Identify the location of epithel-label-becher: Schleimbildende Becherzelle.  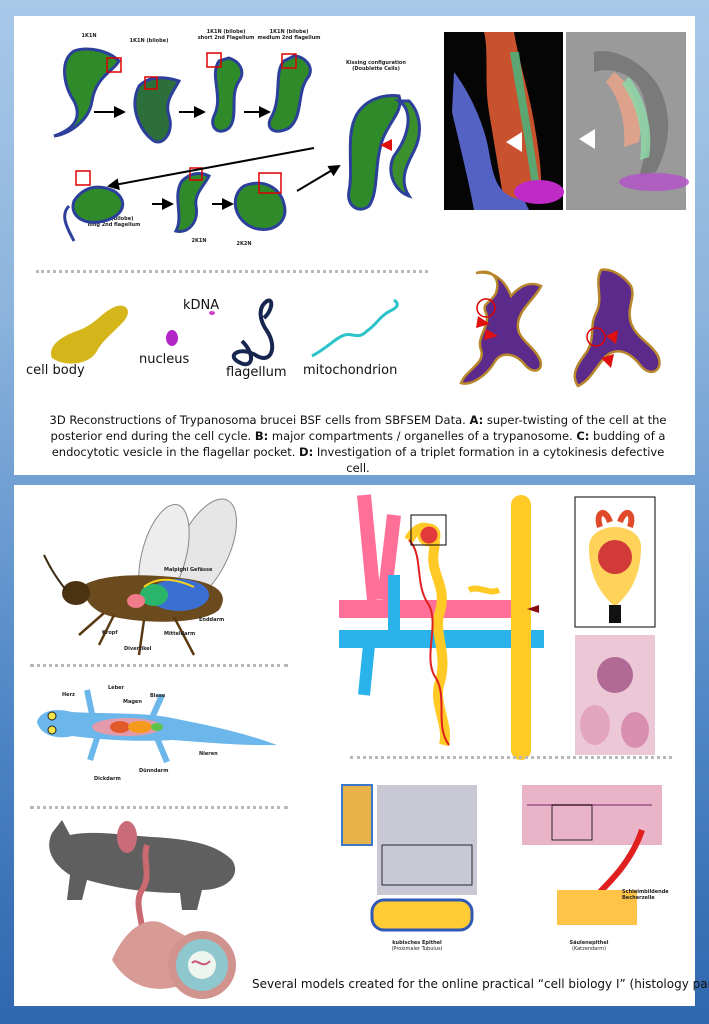
(645, 895).